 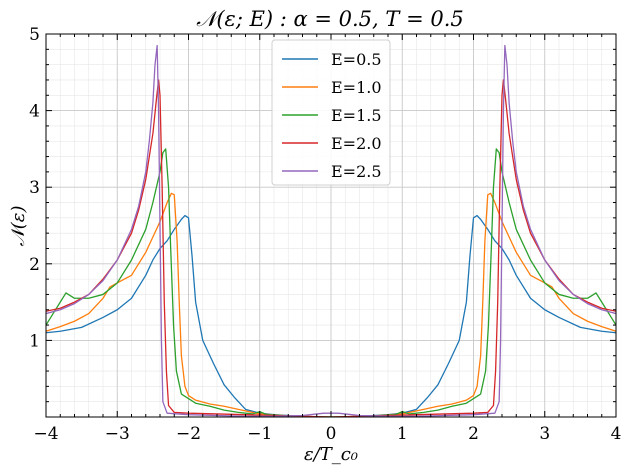 I want to click on x-tick-label: 2, so click(x=473, y=434).